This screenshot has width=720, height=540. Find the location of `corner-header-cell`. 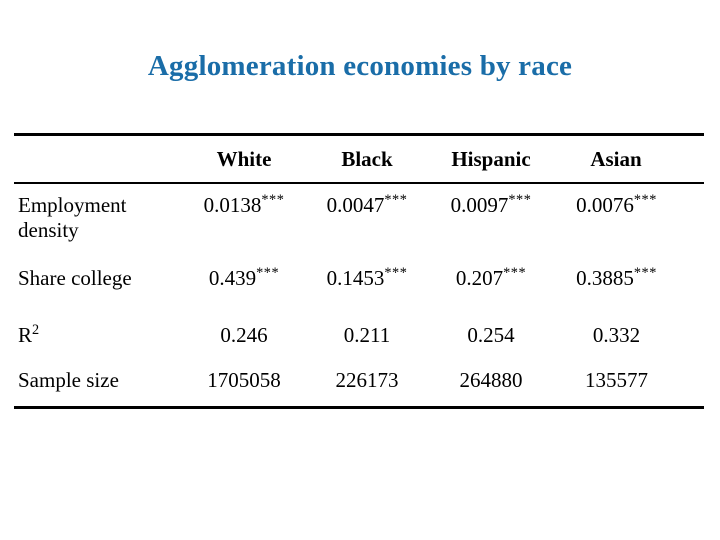

corner-header-cell is located at coordinates (98, 159).